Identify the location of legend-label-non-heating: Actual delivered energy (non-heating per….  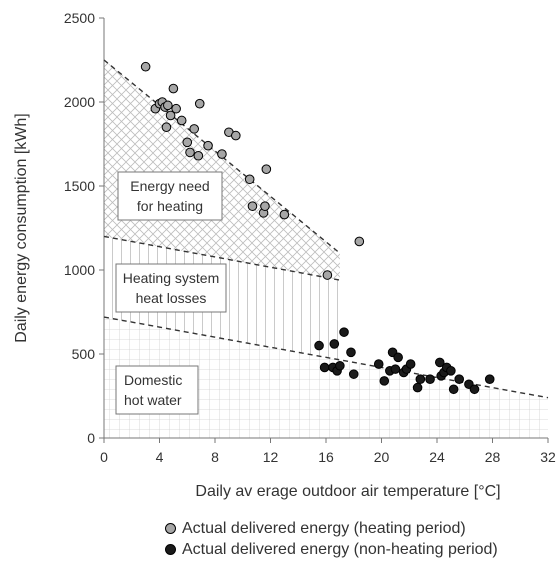
(340, 549).